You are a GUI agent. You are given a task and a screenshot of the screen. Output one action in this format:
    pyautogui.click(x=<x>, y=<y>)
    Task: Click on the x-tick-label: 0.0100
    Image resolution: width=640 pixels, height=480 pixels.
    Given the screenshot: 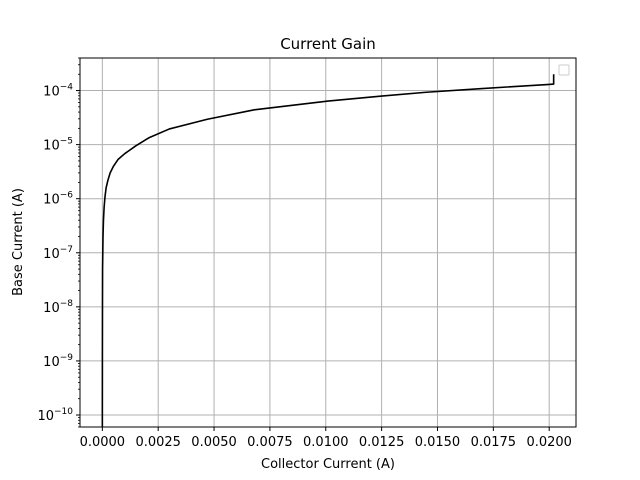 What is the action you would take?
    pyautogui.click(x=326, y=442)
    